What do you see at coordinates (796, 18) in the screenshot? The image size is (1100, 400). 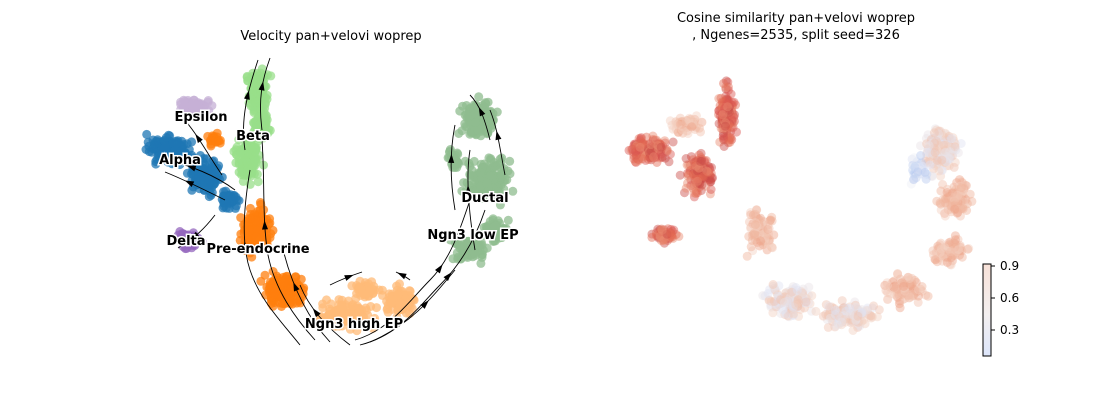 I see `right-panel-title-line1: Cosine similarity pan+velovi woprep` at bounding box center [796, 18].